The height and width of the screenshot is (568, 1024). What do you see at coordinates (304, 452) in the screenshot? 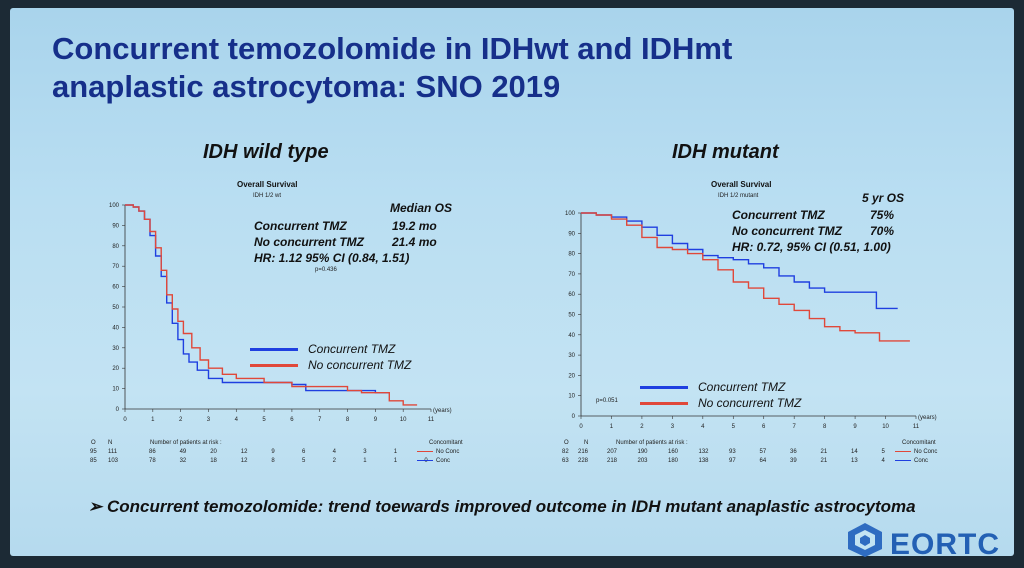
I see `left-risk-count: 6` at bounding box center [304, 452].